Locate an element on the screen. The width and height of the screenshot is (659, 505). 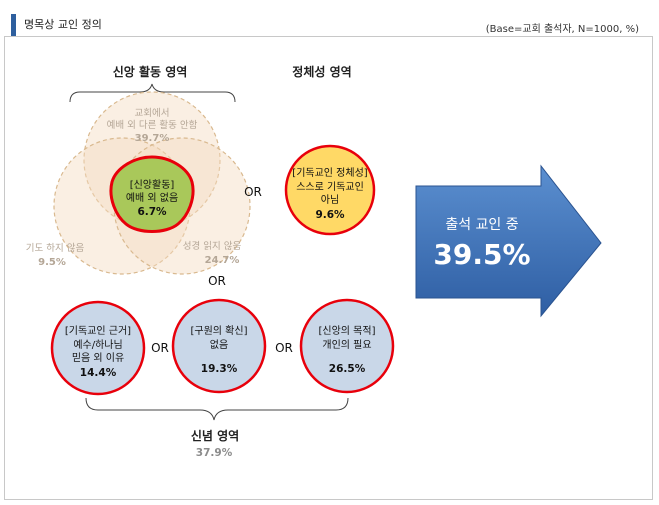
identity-label-1: [기독교인 정체성] is located at coordinates (329, 173).